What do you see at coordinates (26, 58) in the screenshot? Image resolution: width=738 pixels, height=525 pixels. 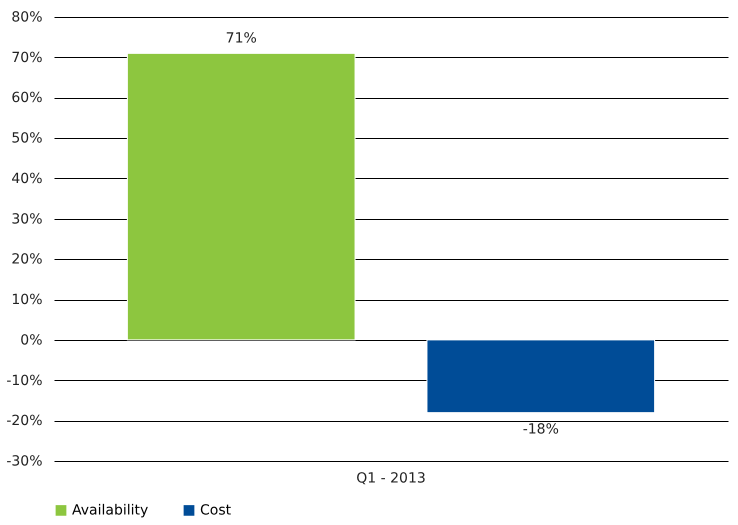 I see `y-tick-label: 70%` at bounding box center [26, 58].